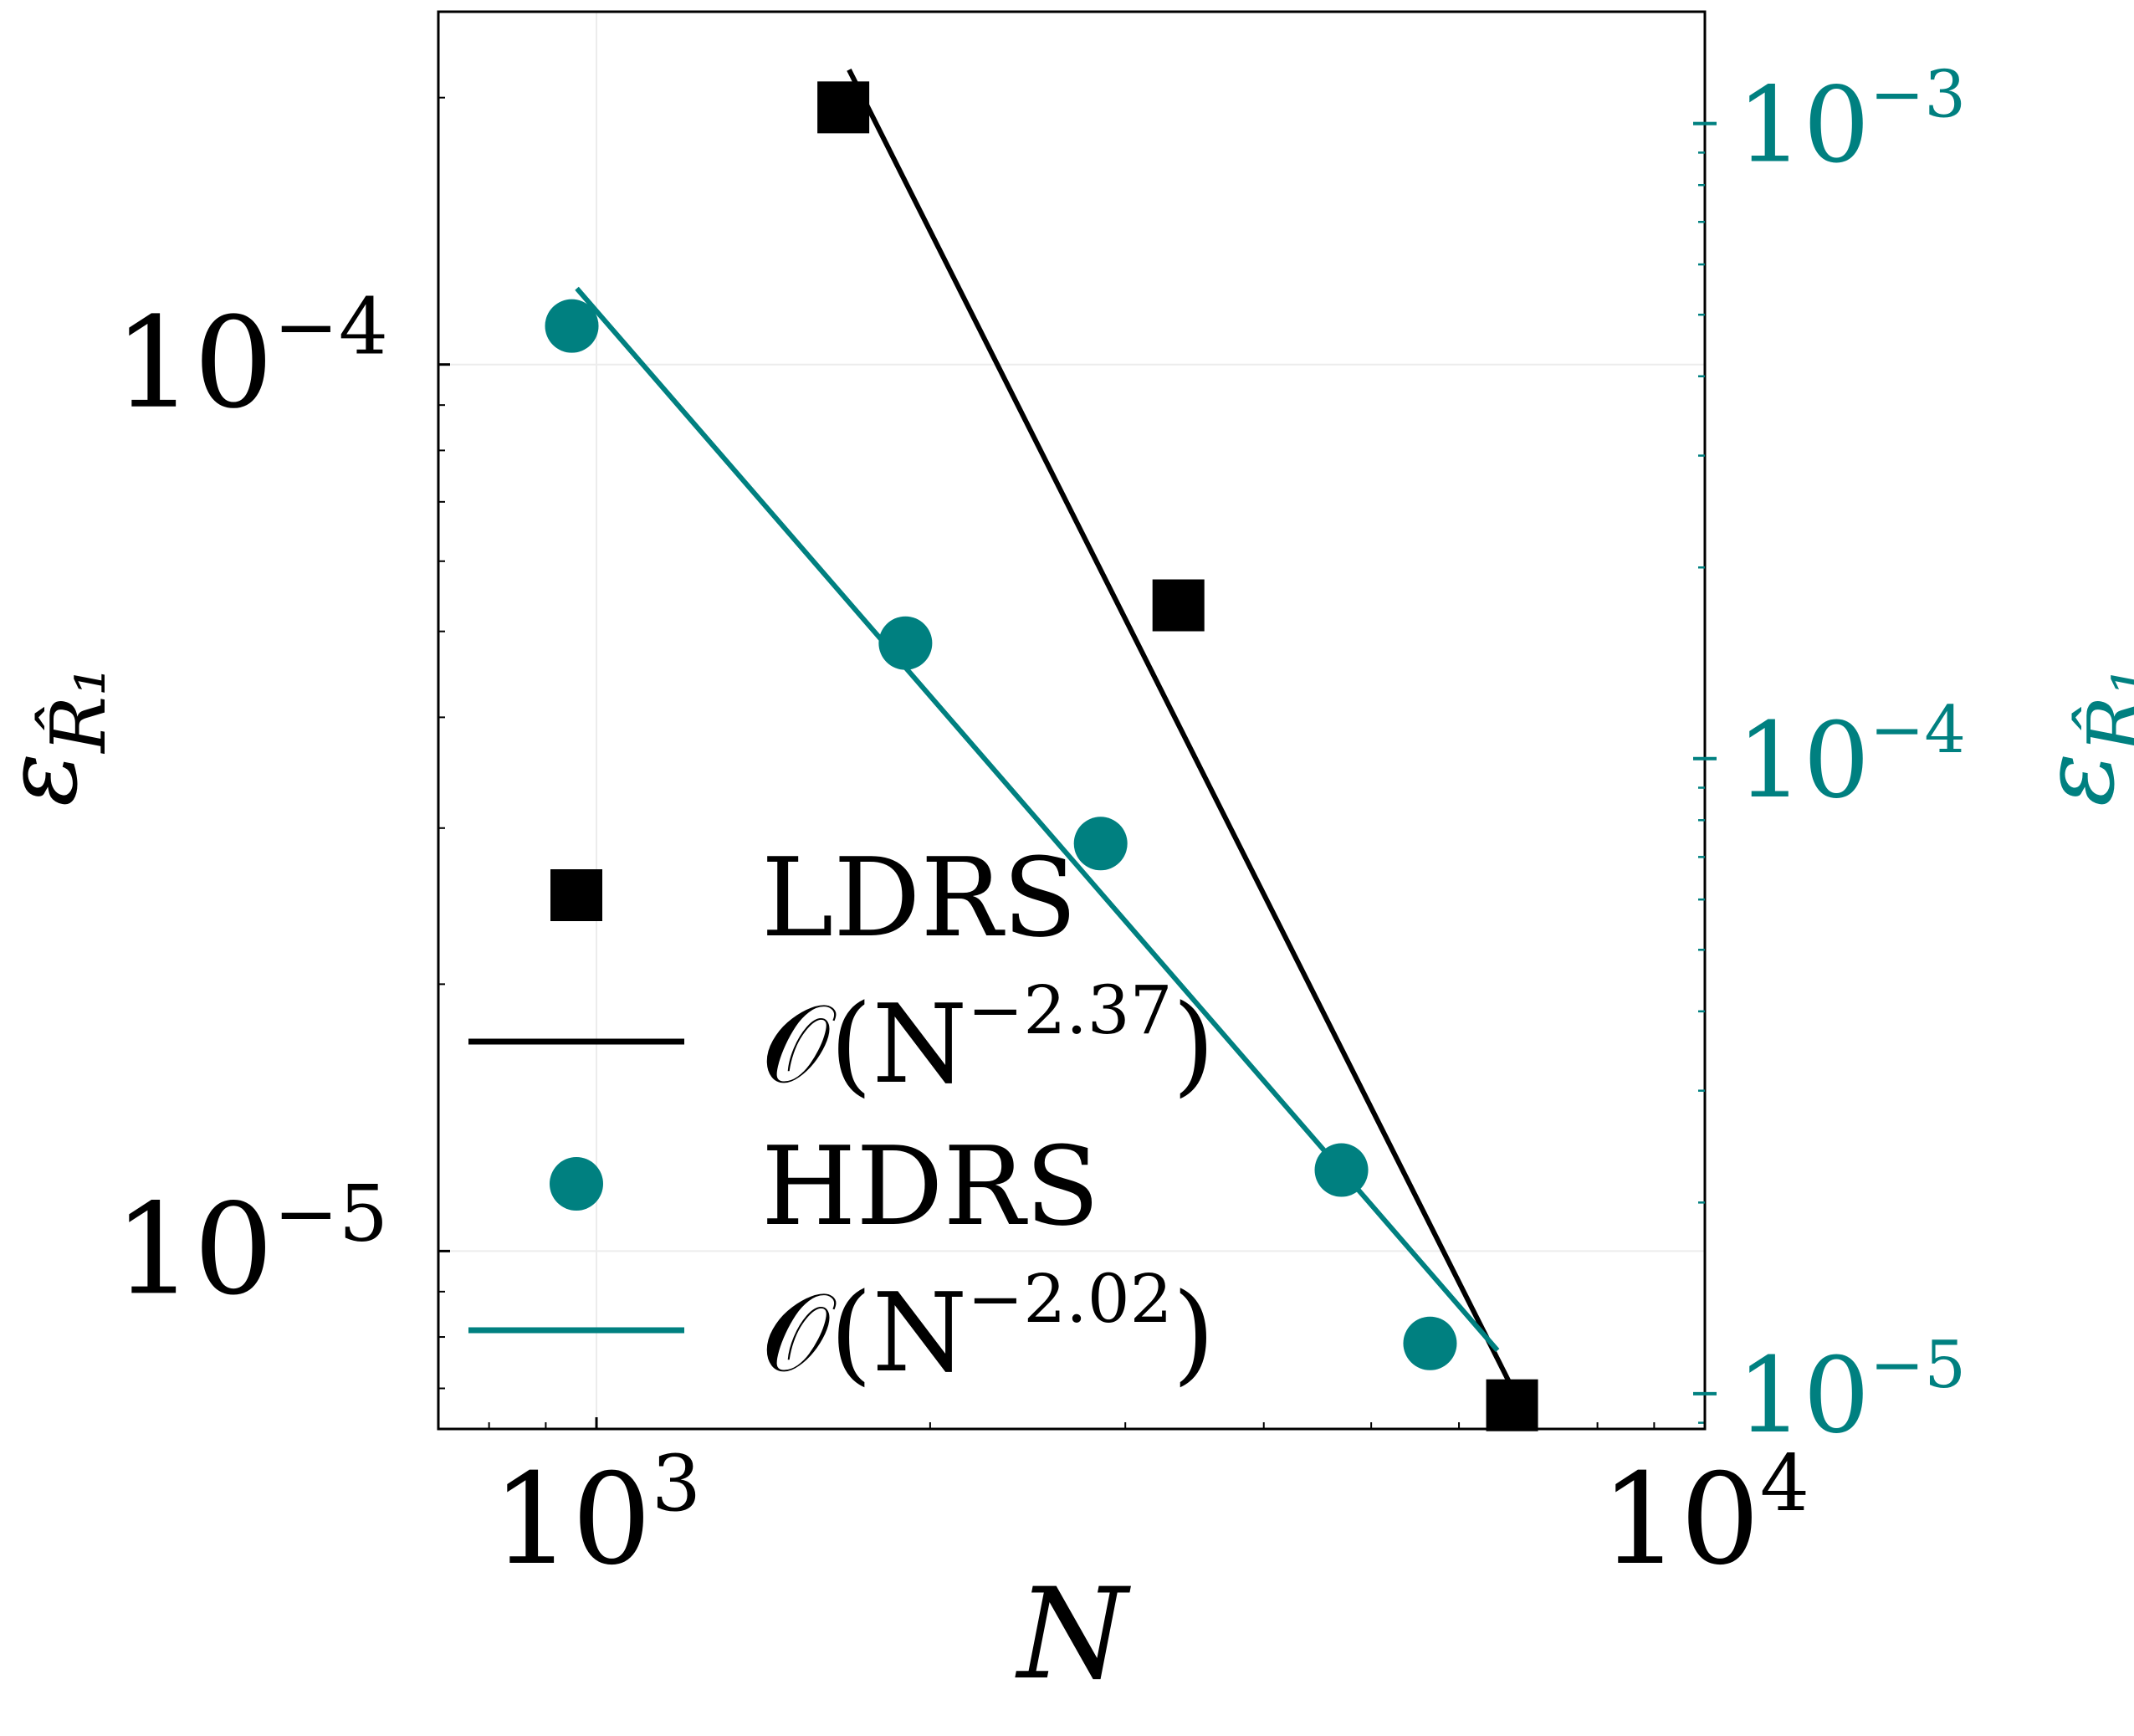  Describe the element at coordinates (576, 1184) in the screenshot. I see `legend-circle` at that location.